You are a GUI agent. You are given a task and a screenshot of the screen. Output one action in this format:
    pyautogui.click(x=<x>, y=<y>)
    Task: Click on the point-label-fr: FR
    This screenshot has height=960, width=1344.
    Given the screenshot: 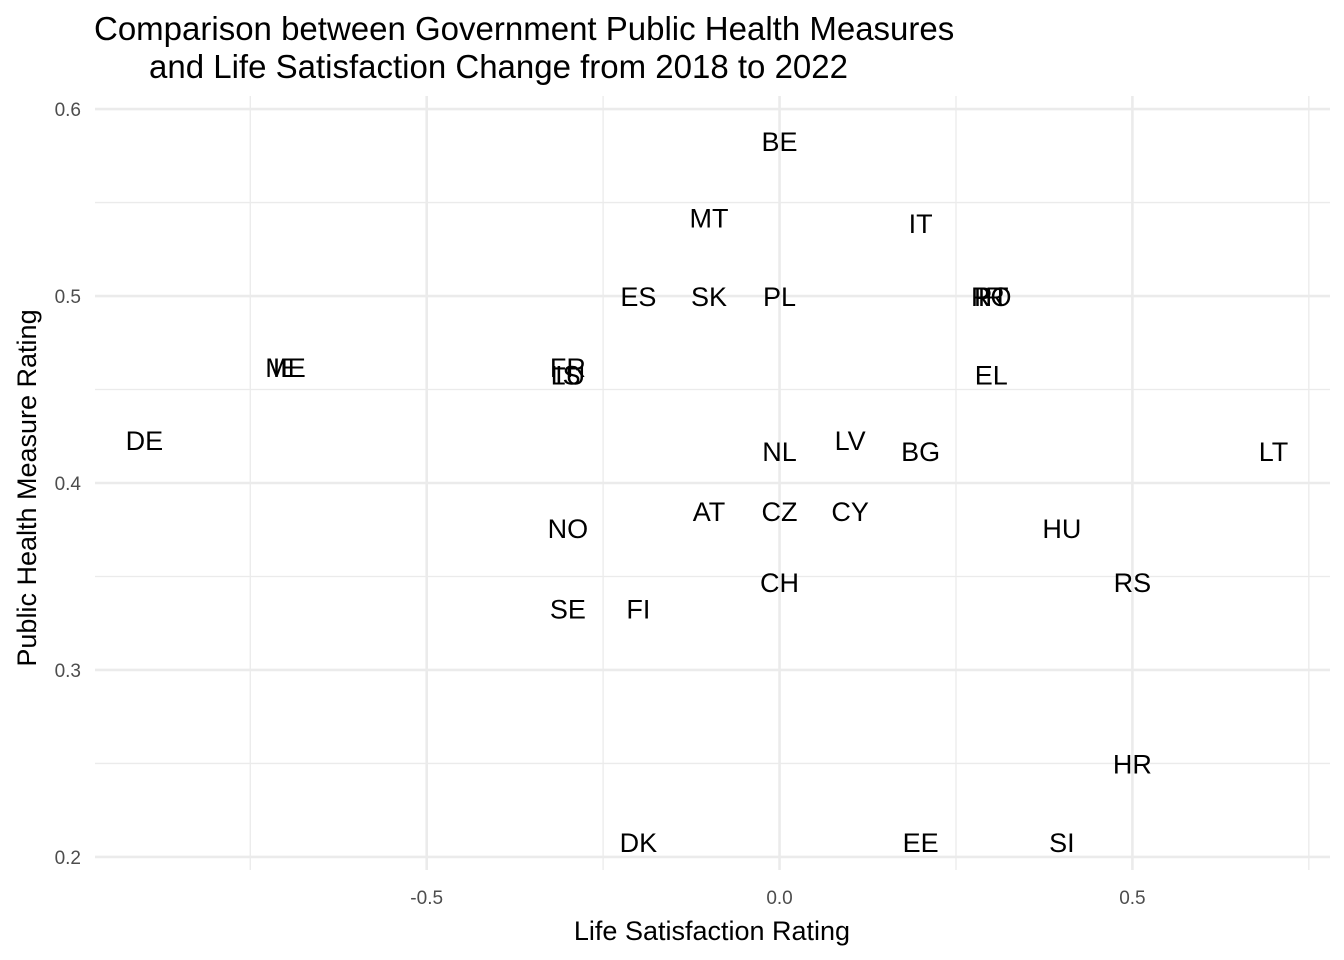 What is the action you would take?
    pyautogui.click(x=568, y=368)
    